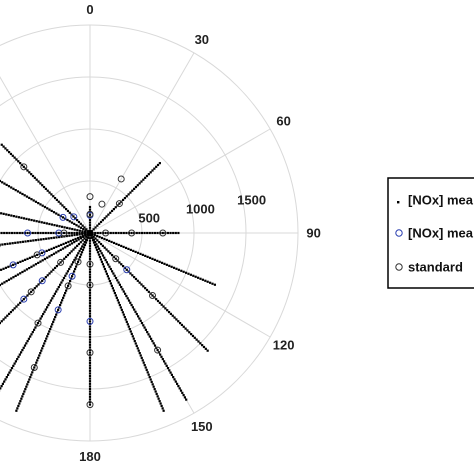 This screenshot has height=474, width=474. What do you see at coordinates (90, 214) in the screenshot?
I see `black-circle-point` at bounding box center [90, 214].